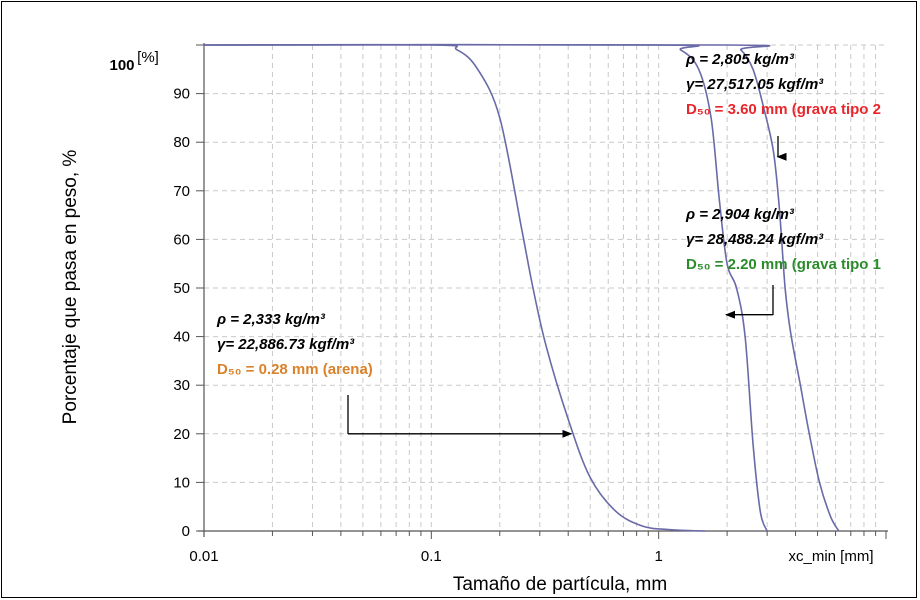  What do you see at coordinates (295, 369) in the screenshot?
I see `annotation-d50: D₅₀ = 0.28 mm (arena)` at bounding box center [295, 369].